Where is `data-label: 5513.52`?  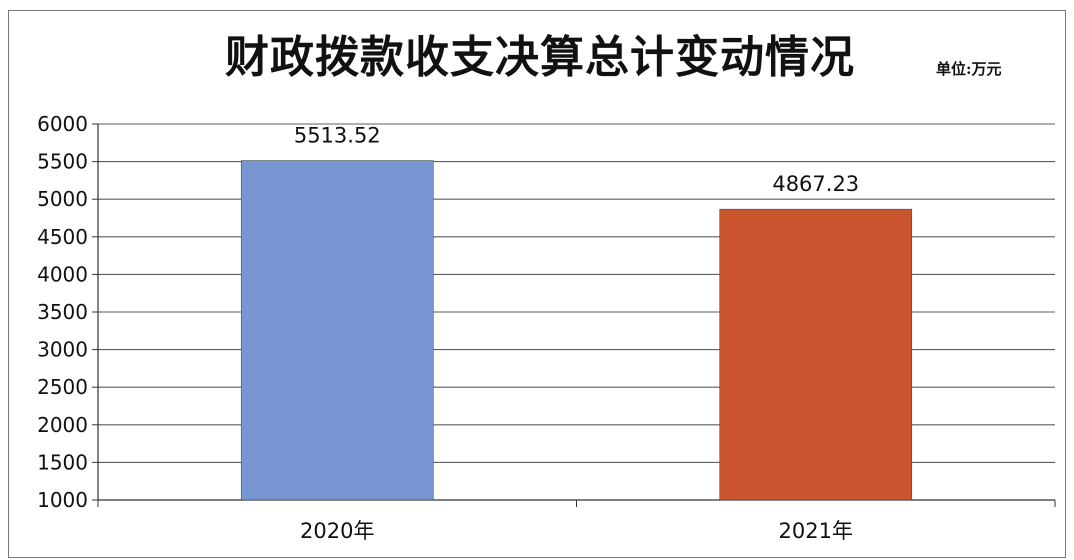 data-label: 5513.52 is located at coordinates (337, 136).